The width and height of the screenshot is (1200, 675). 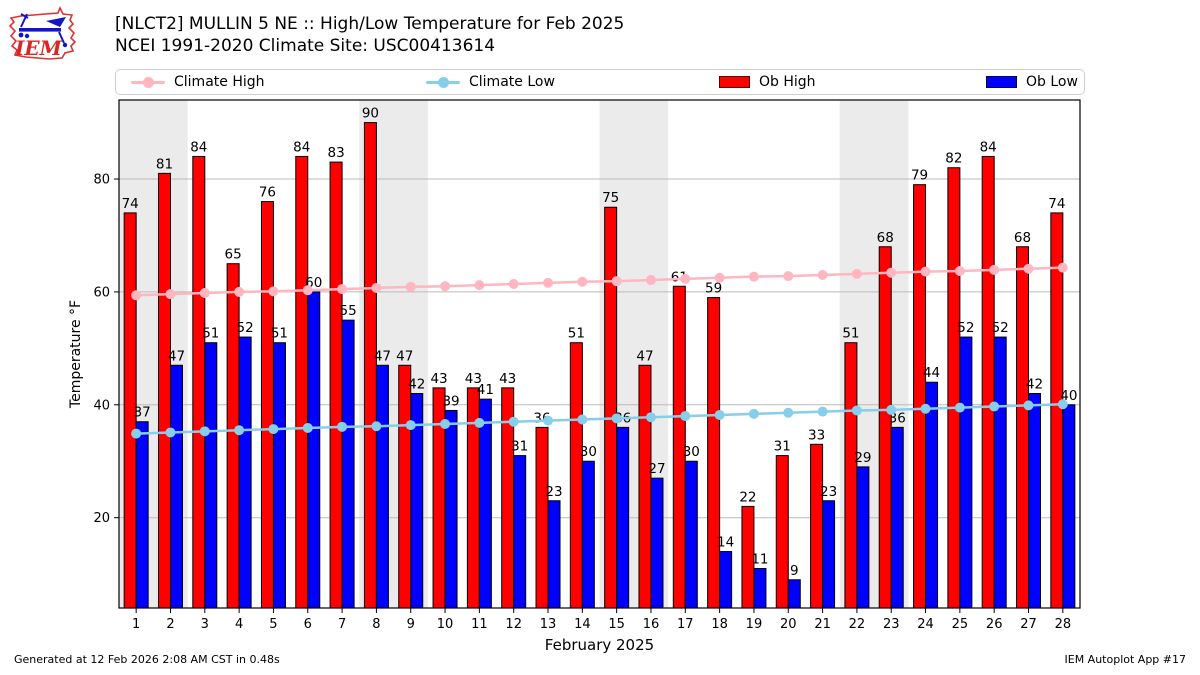 I want to click on bar-value-label: 79, so click(x=919, y=176).